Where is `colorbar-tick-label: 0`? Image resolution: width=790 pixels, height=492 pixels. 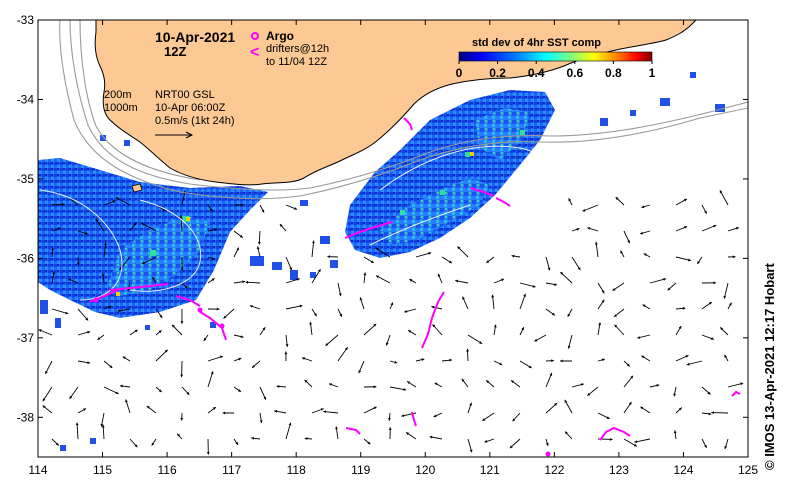 colorbar-tick-label: 0 is located at coordinates (459, 73).